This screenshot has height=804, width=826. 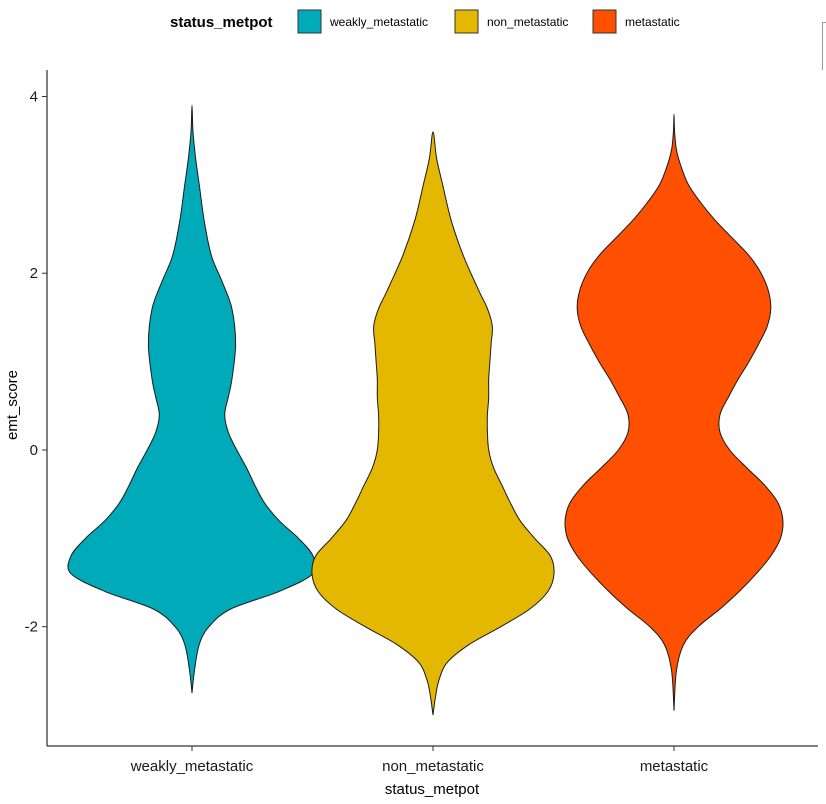 I want to click on legend-swatch-metastatic, so click(x=604, y=21).